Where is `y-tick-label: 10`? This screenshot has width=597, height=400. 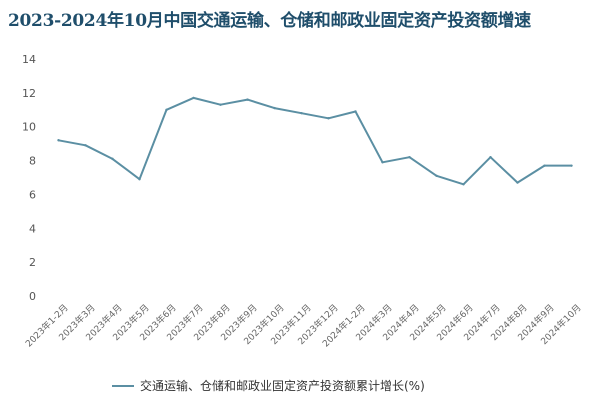
y-tick-label: 10 is located at coordinates (29, 127).